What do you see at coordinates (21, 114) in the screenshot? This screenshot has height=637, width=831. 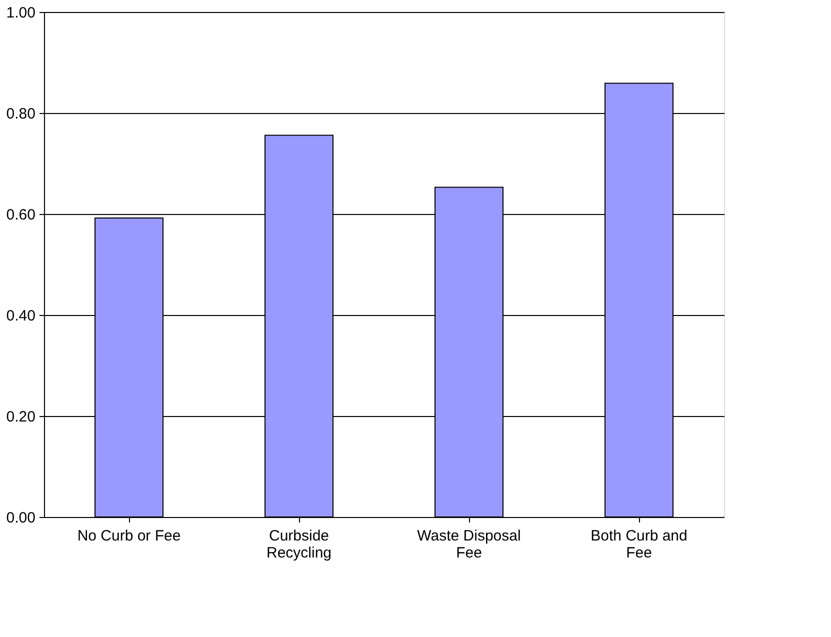 I see `y-tick-label: 0.80` at bounding box center [21, 114].